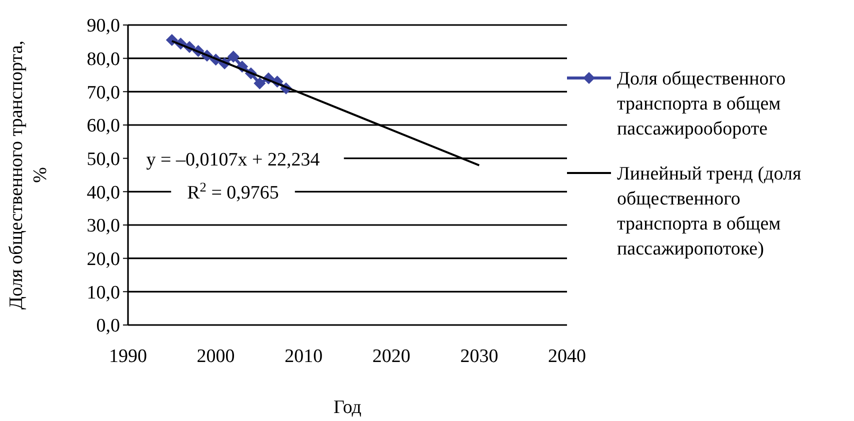 The width and height of the screenshot is (854, 421). What do you see at coordinates (103, 59) in the screenshot?
I see `y-tick-label: 80,0` at bounding box center [103, 59].